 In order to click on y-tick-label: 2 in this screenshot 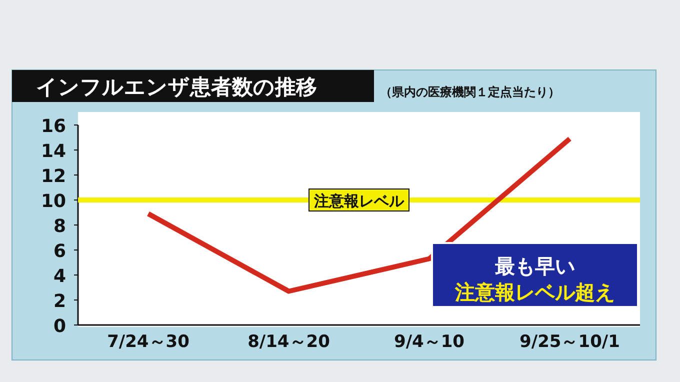, I will do `click(59, 301)`.